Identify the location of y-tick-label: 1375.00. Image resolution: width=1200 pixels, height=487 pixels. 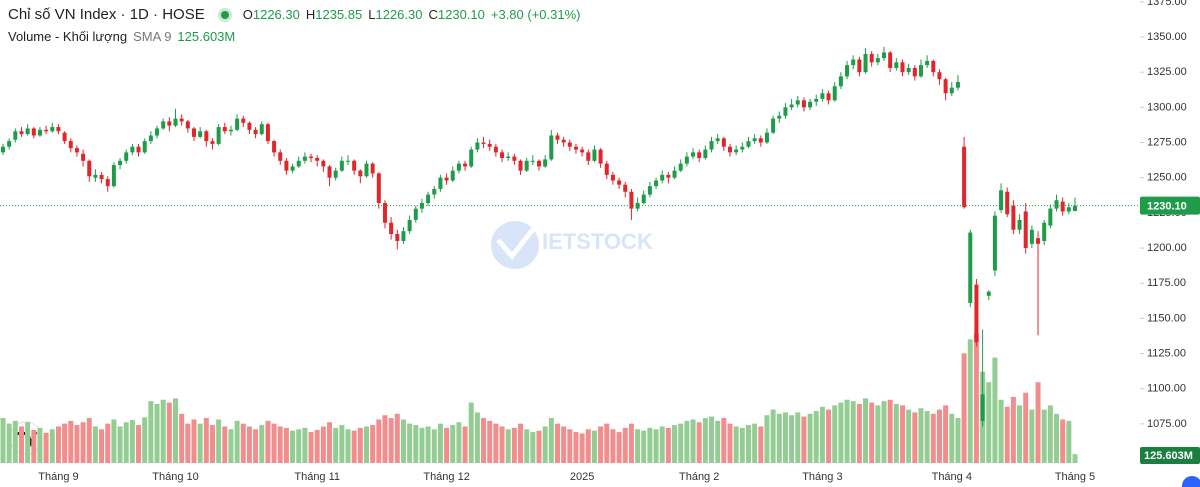
(1167, 4).